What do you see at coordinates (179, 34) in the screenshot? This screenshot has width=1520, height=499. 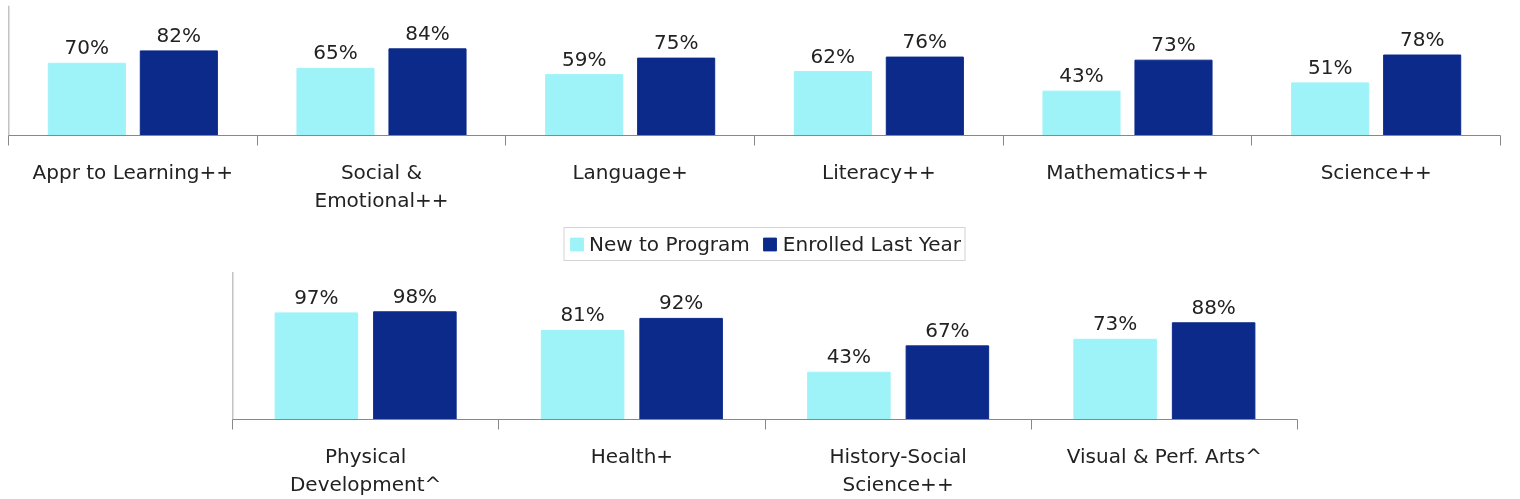 I see `data-label: 82%` at bounding box center [179, 34].